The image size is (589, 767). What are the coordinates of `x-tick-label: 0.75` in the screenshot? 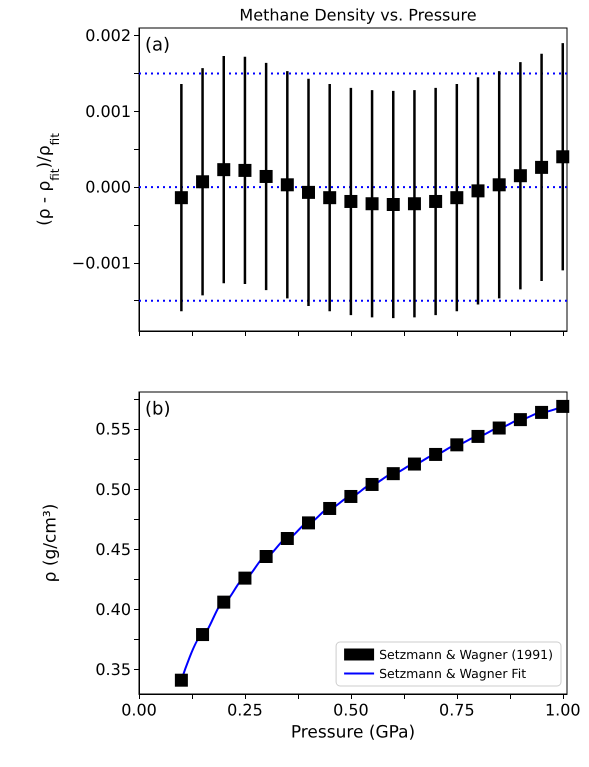 It's located at (457, 710).